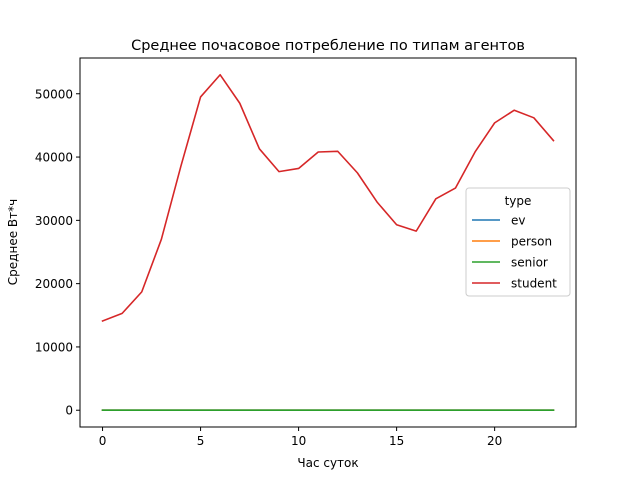  Describe the element at coordinates (201, 441) in the screenshot. I see `x-tick-label: 5` at that location.